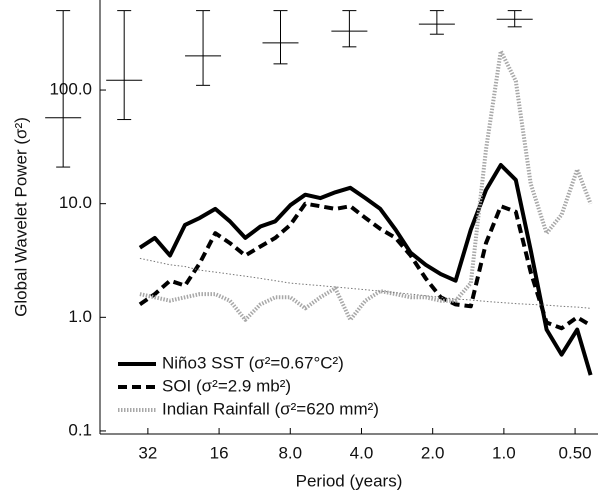 The height and width of the screenshot is (495, 598). What do you see at coordinates (80, 316) in the screenshot?
I see `y-tick-label: 1.0` at bounding box center [80, 316].